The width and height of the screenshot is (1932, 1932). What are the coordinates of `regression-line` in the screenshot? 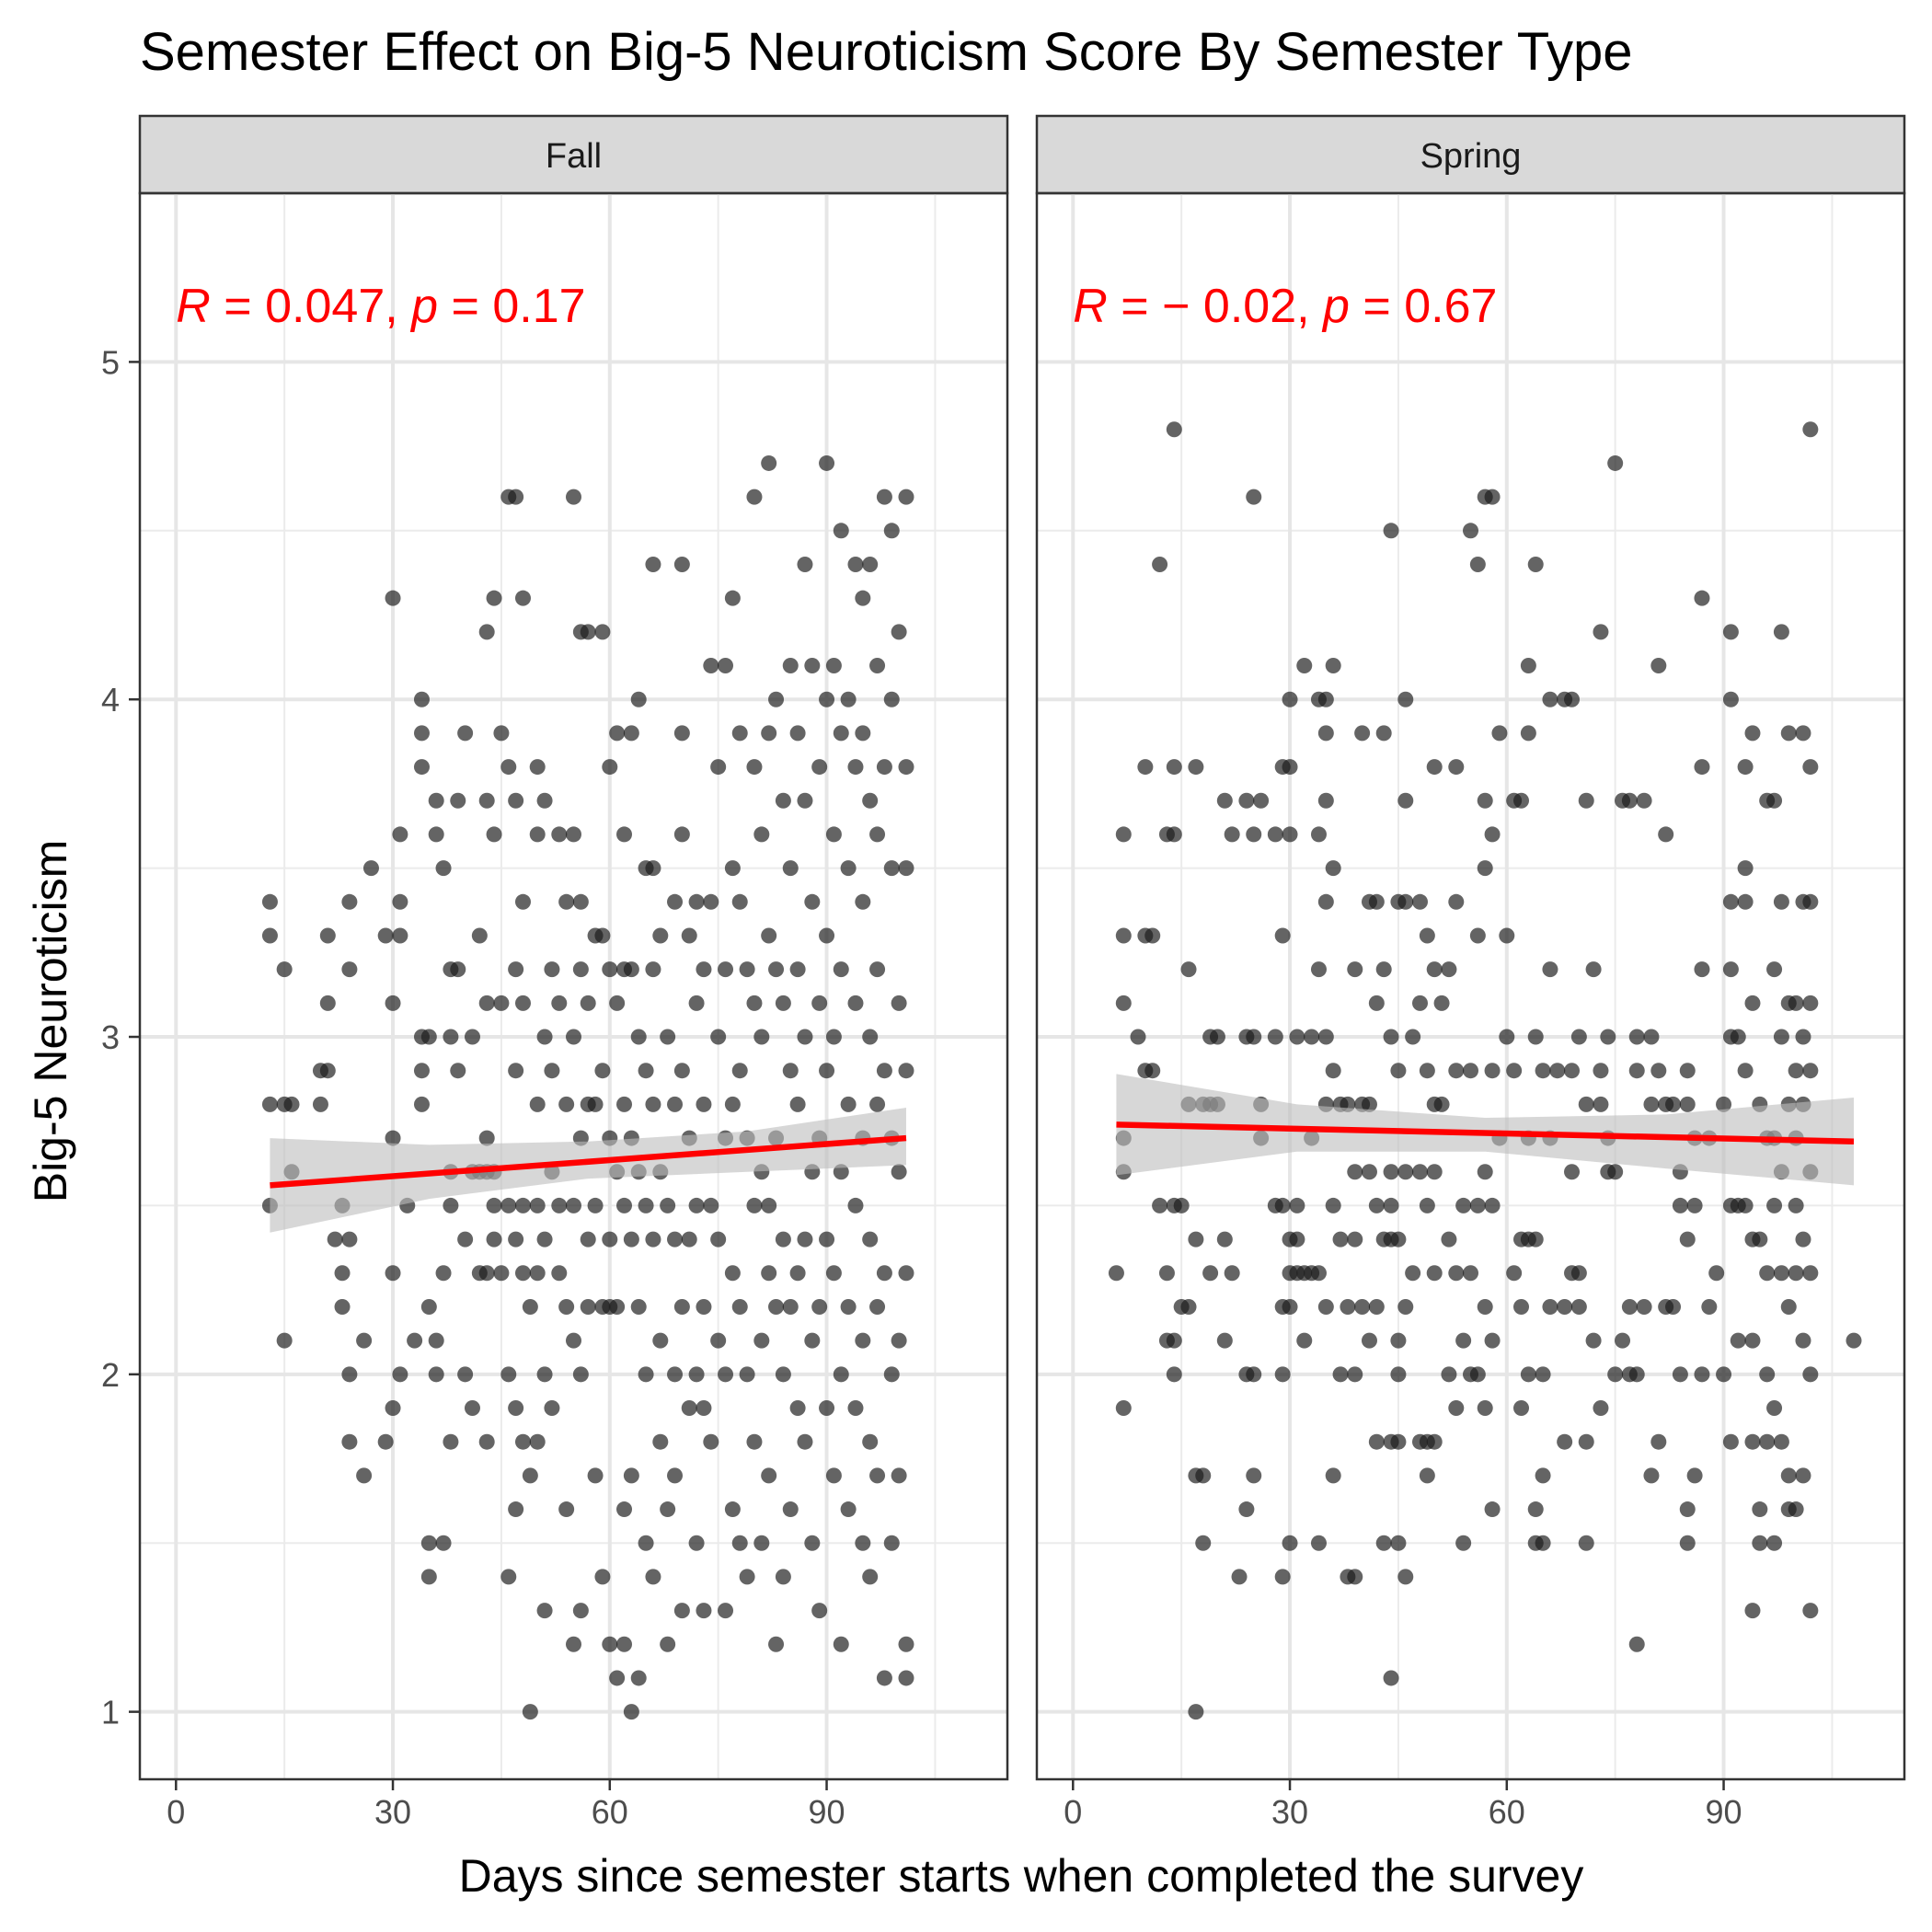 It's located at (1485, 1132).